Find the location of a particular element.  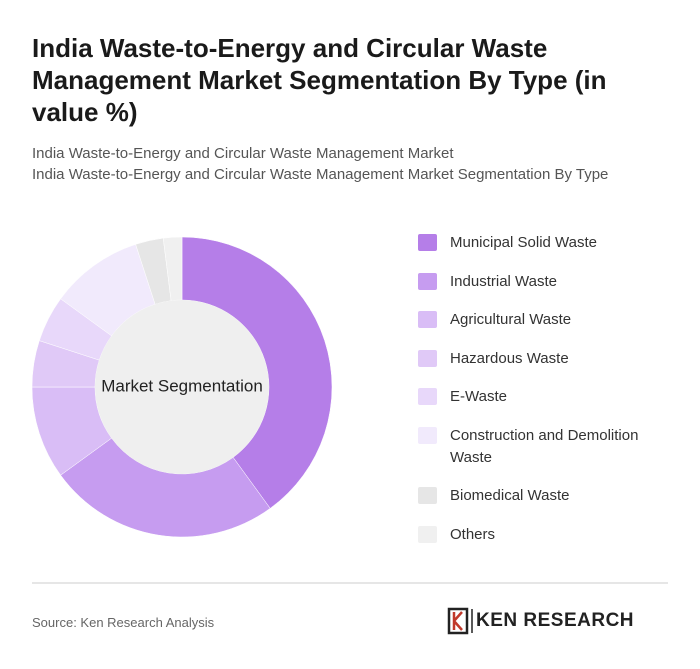

center-label: Market Segmentation is located at coordinates (182, 385).